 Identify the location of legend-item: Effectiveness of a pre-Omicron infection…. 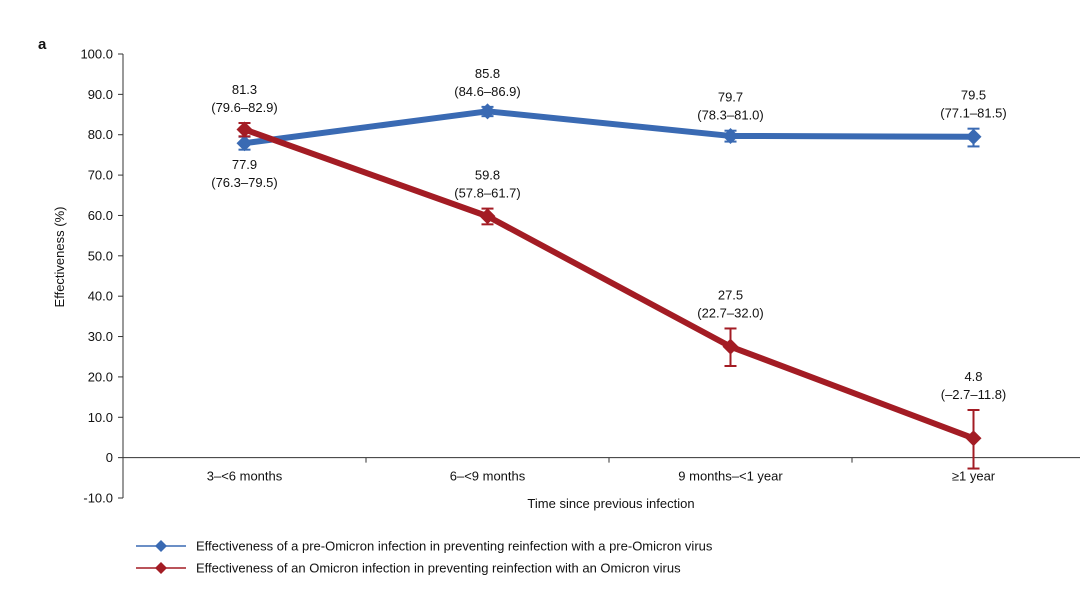
(424, 546).